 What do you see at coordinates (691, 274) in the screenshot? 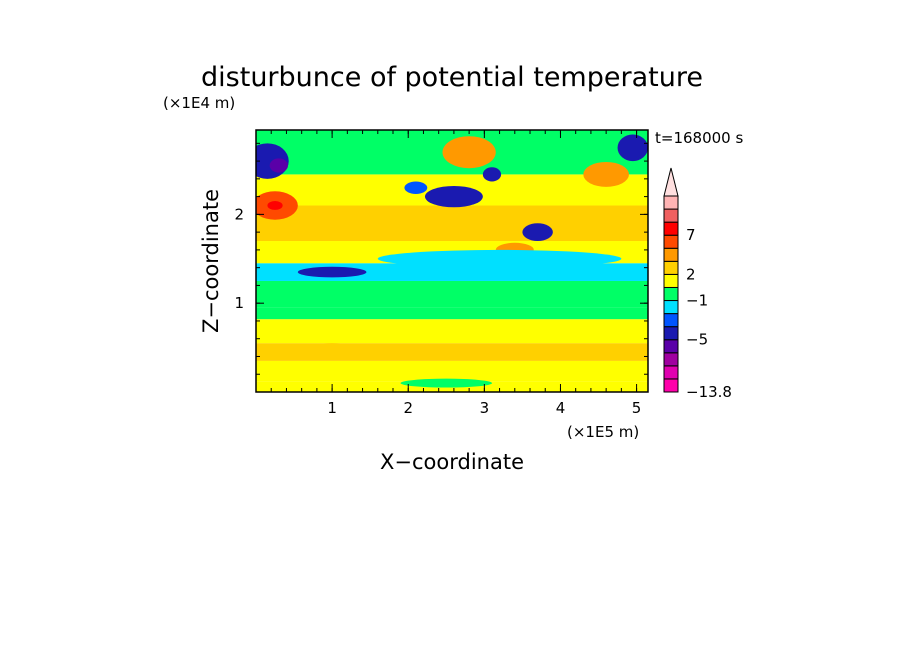
I see `colorbar-label: 2` at bounding box center [691, 274].